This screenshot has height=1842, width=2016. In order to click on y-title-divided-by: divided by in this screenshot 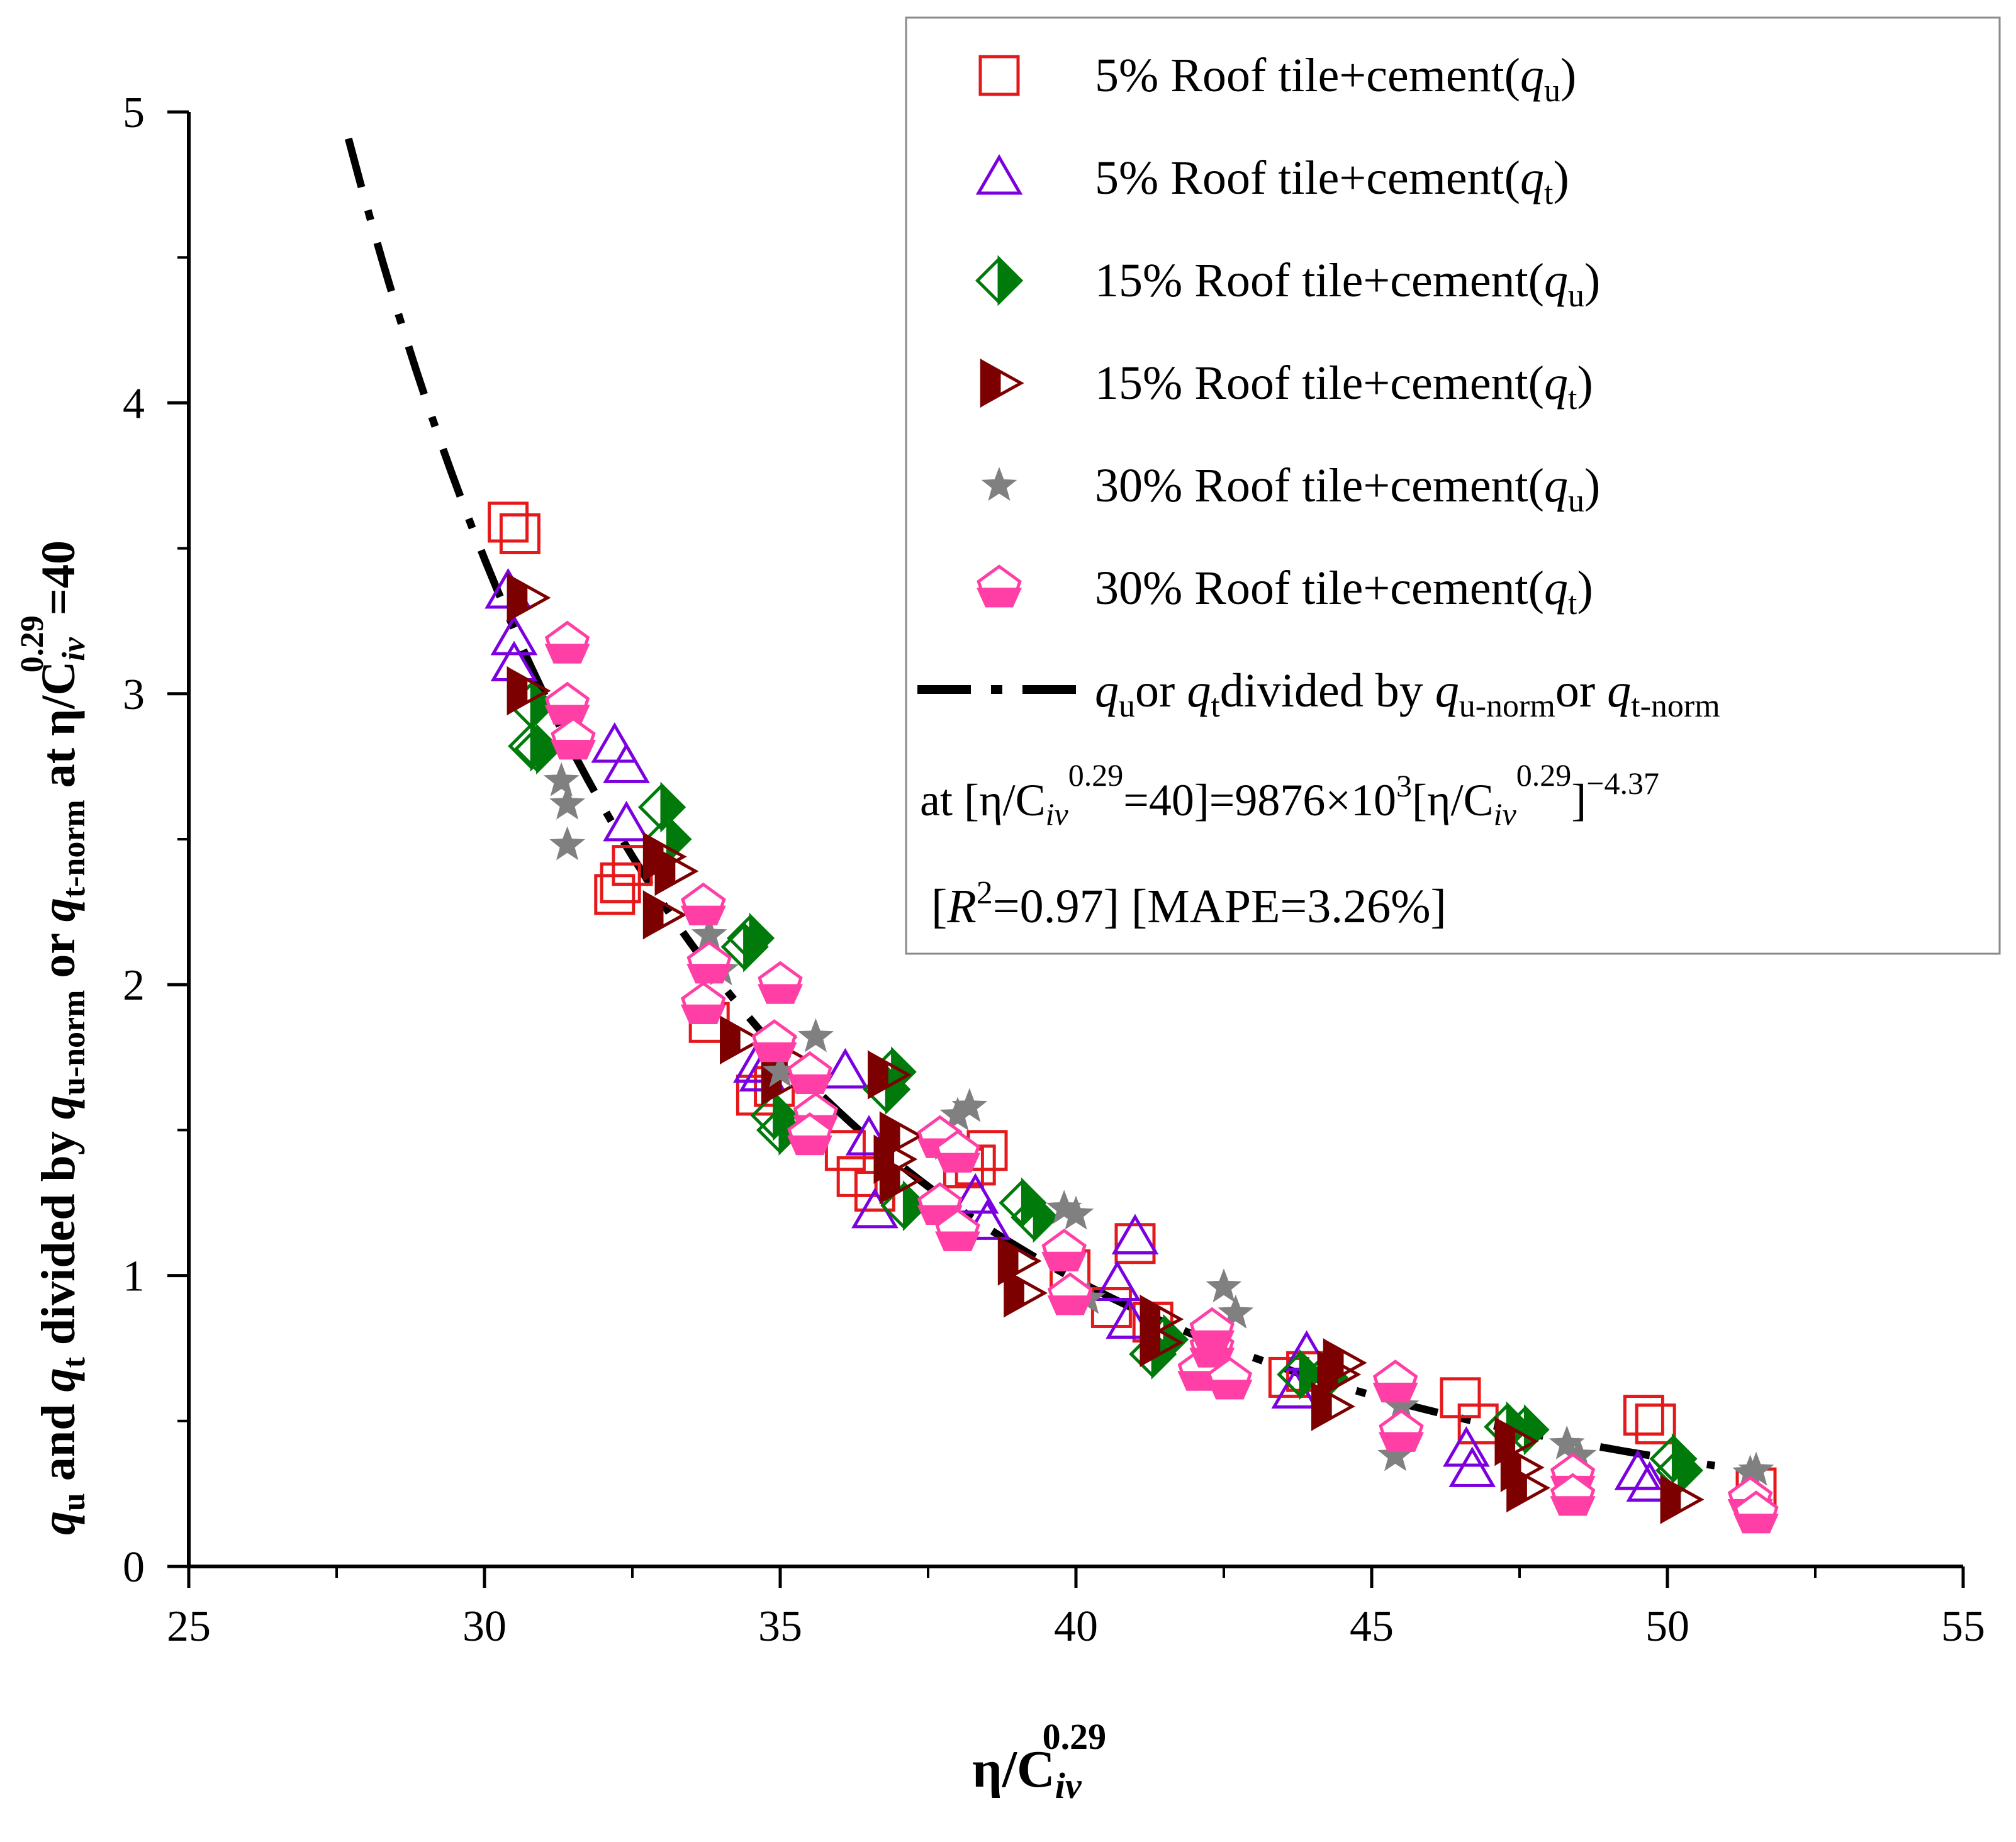, I will do `click(58, 1238)`.